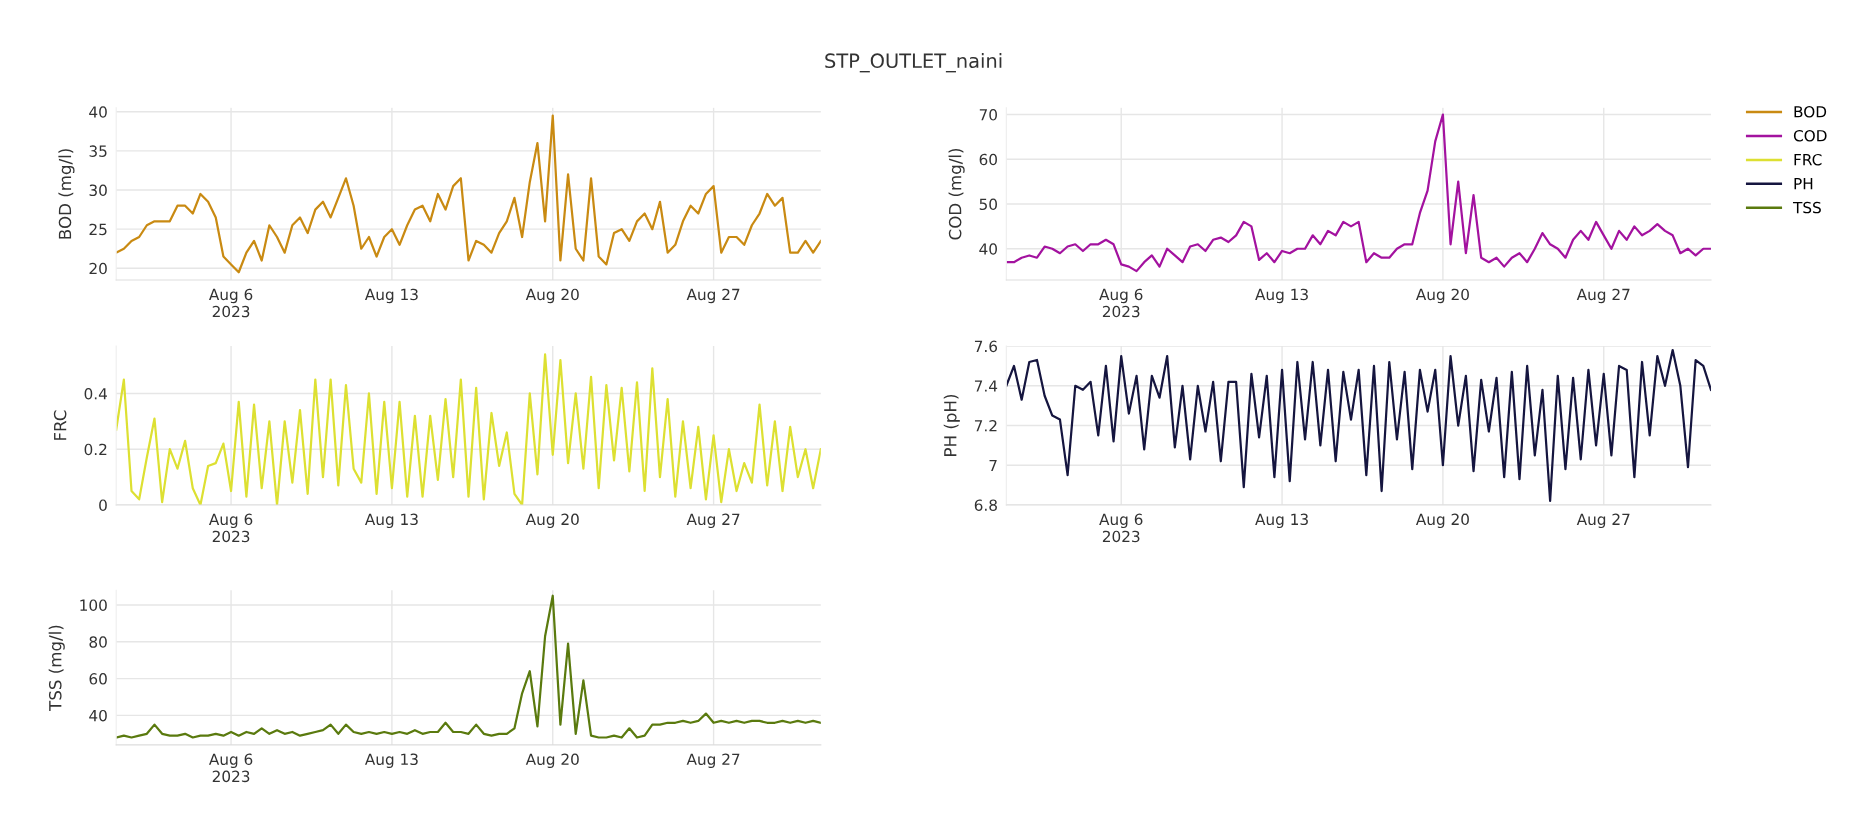  Describe the element at coordinates (913, 63) in the screenshot. I see `text: STP_OUTLET_naini` at that location.